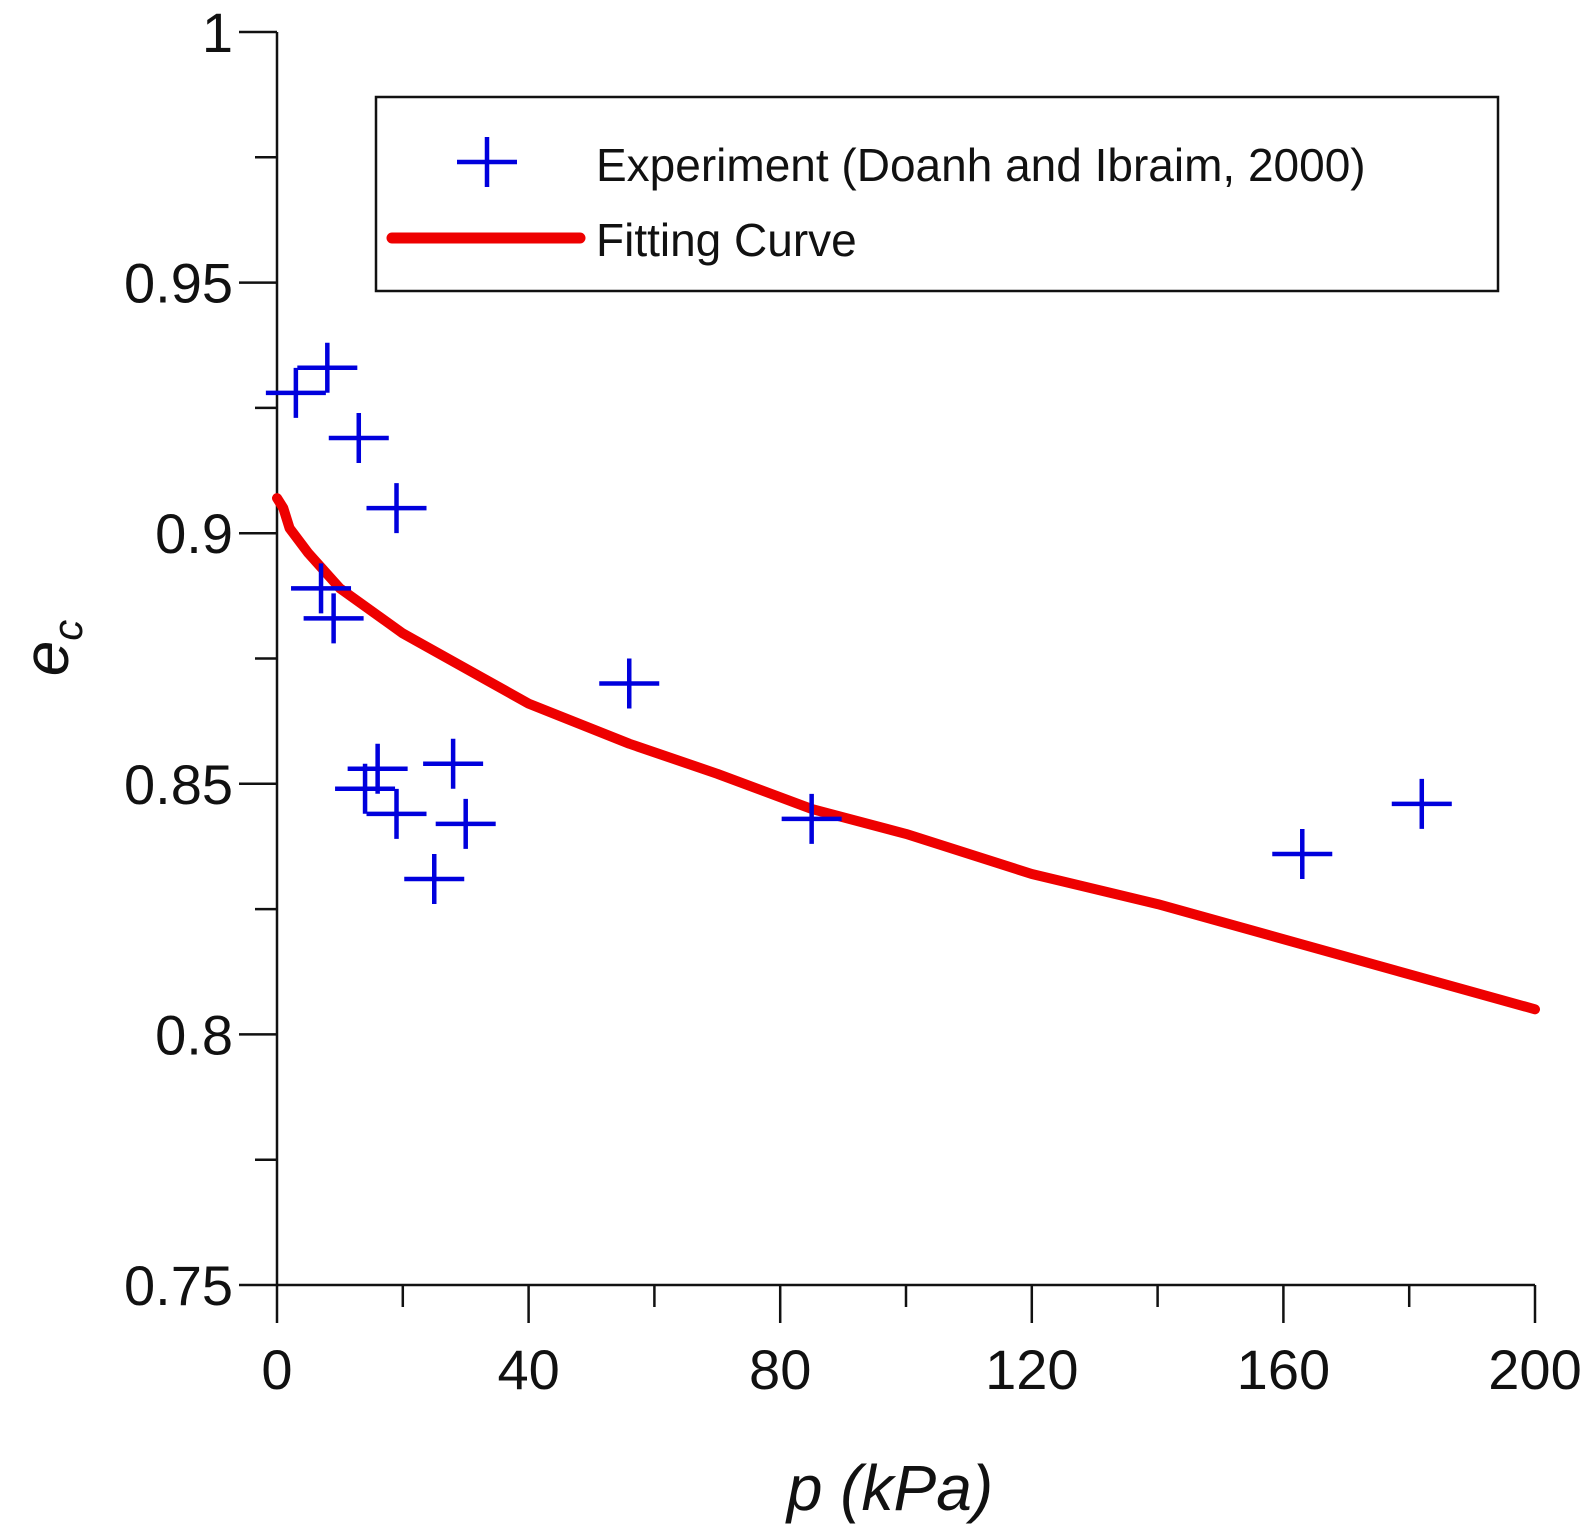 The width and height of the screenshot is (1594, 1526). Describe the element at coordinates (726, 240) in the screenshot. I see `legend-label-fitting-curve: Fitting Curve` at that location.